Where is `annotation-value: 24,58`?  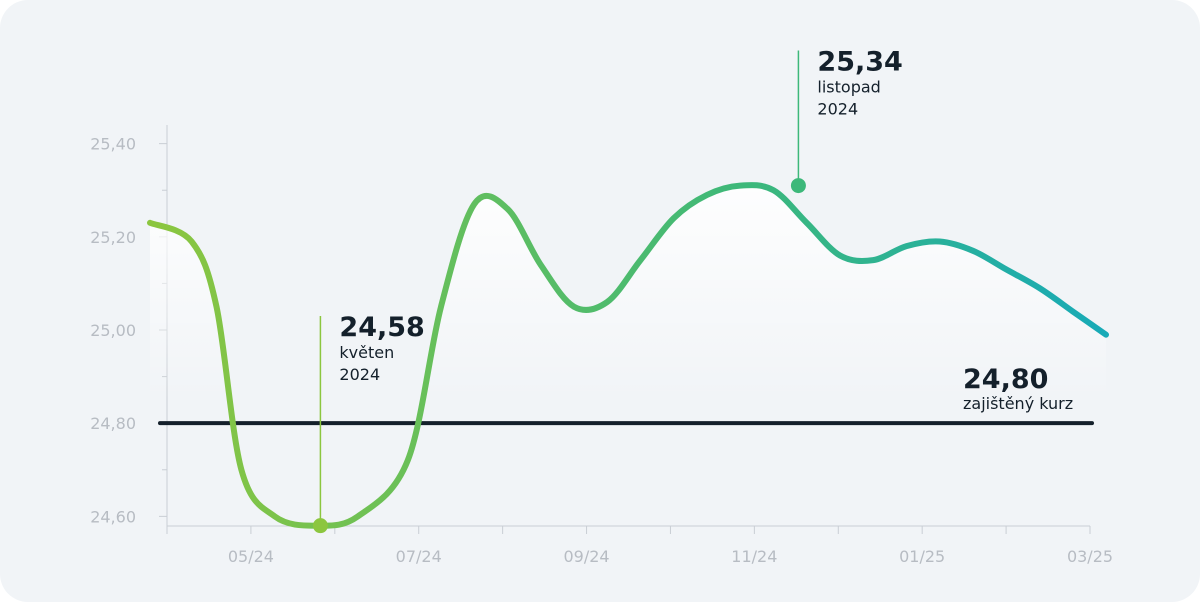
annotation-value: 24,58 is located at coordinates (381, 327).